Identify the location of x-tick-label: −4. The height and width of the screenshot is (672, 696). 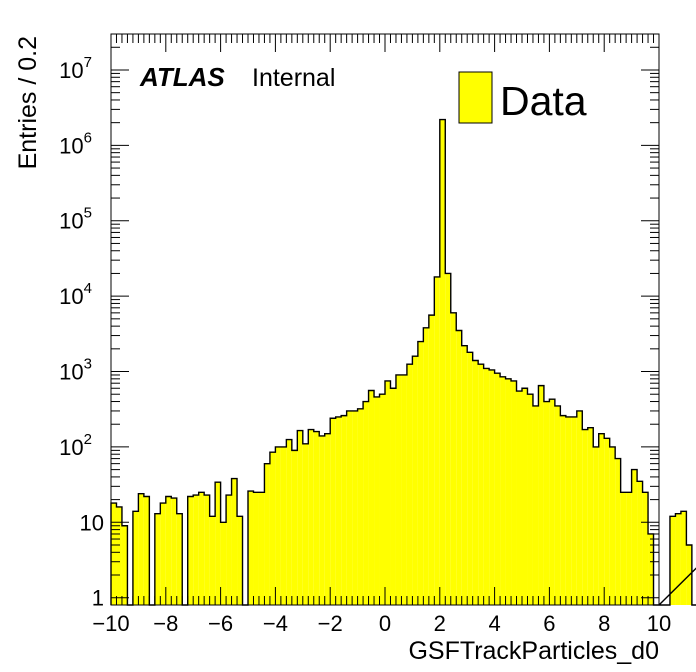
(275, 623).